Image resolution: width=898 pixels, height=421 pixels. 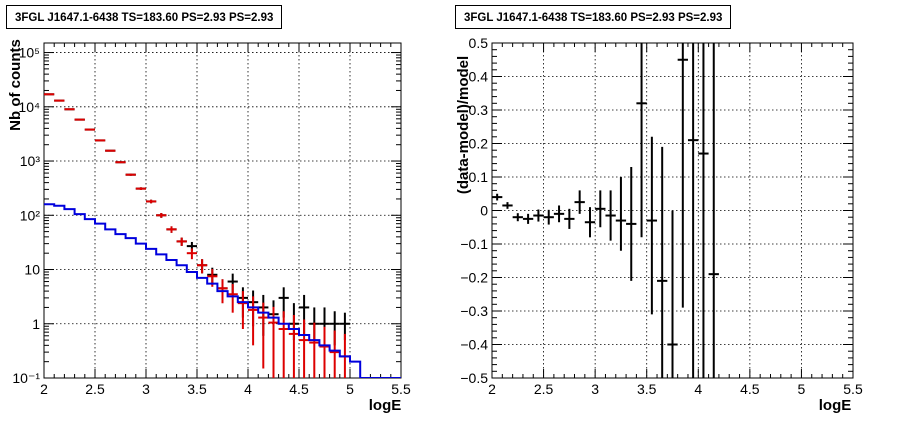 What do you see at coordinates (30, 215) in the screenshot?
I see `y-tick-label: 10²` at bounding box center [30, 215].